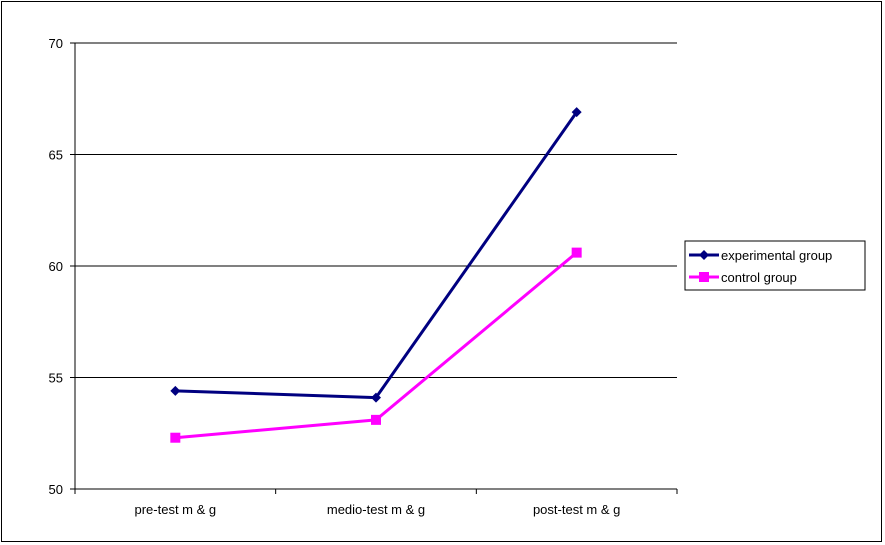 The image size is (885, 545). Describe the element at coordinates (56, 489) in the screenshot. I see `y-tick-label: 50` at that location.